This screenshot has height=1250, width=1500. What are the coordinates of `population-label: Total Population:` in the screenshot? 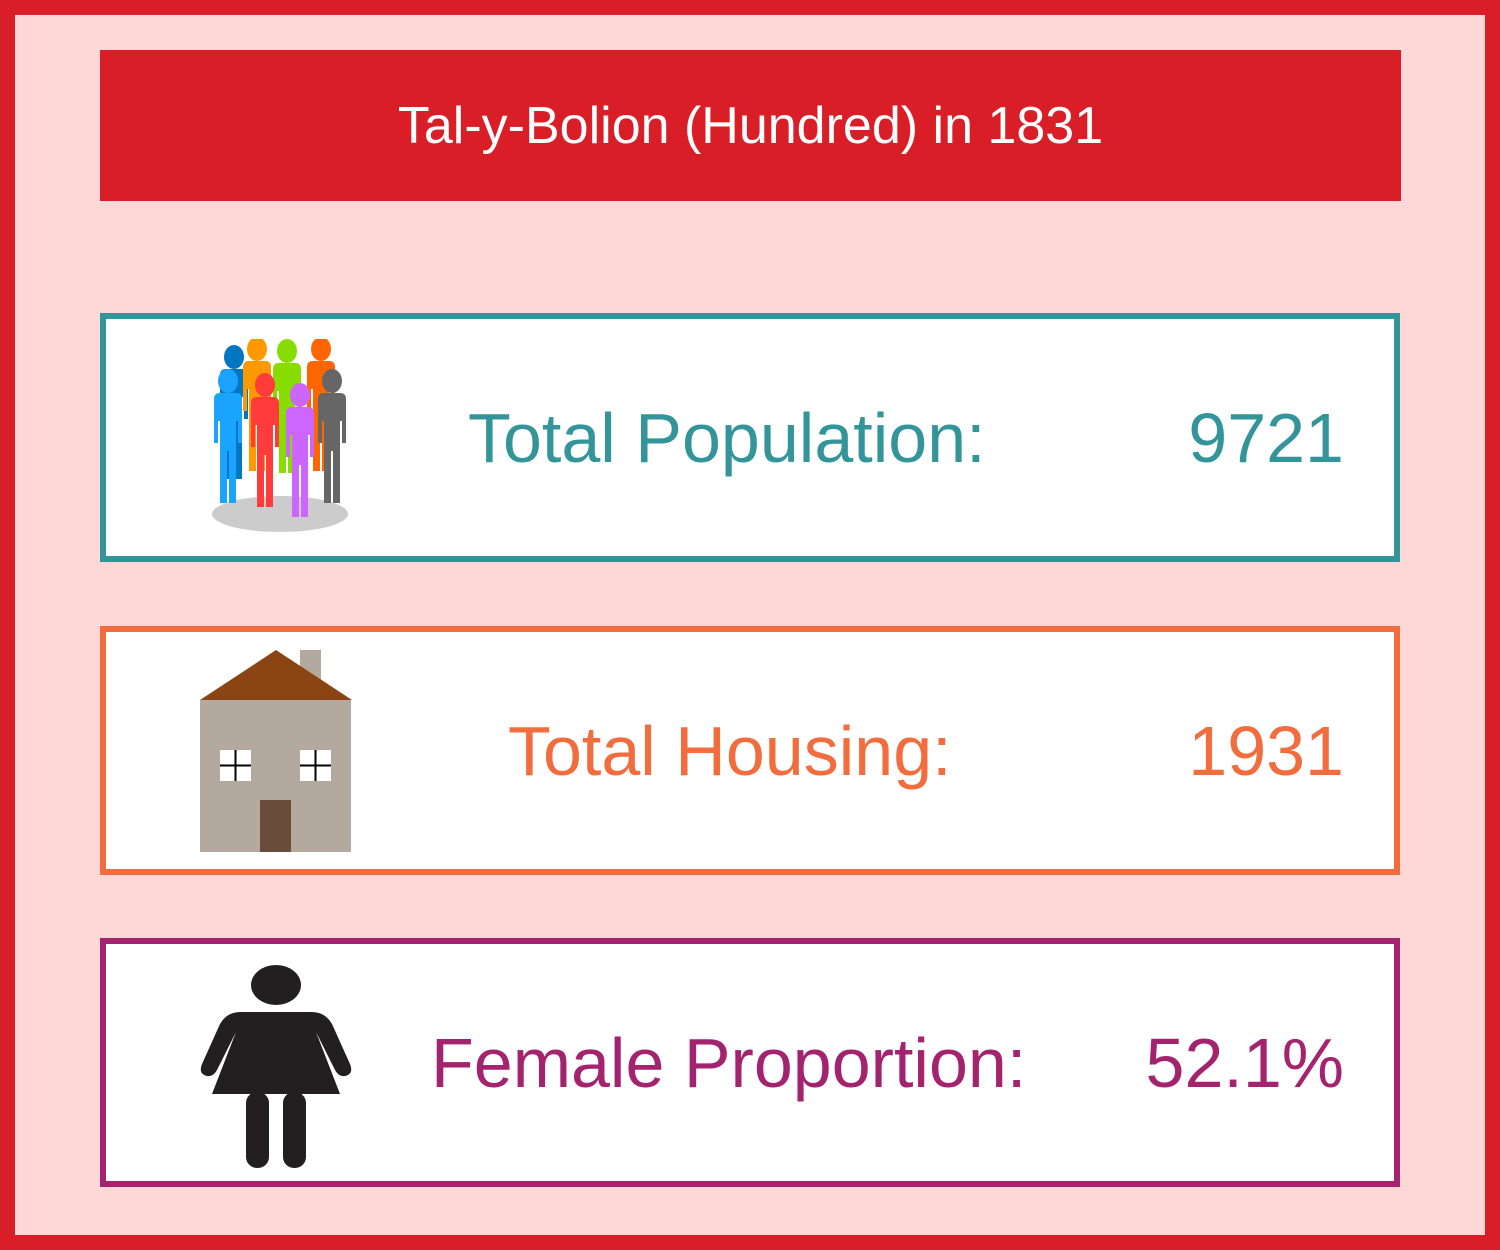 It's located at (727, 437).